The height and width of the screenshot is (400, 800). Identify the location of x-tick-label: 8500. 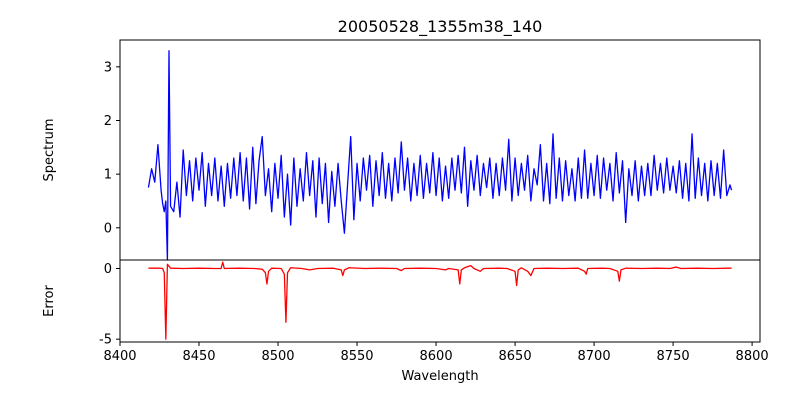
(277, 356).